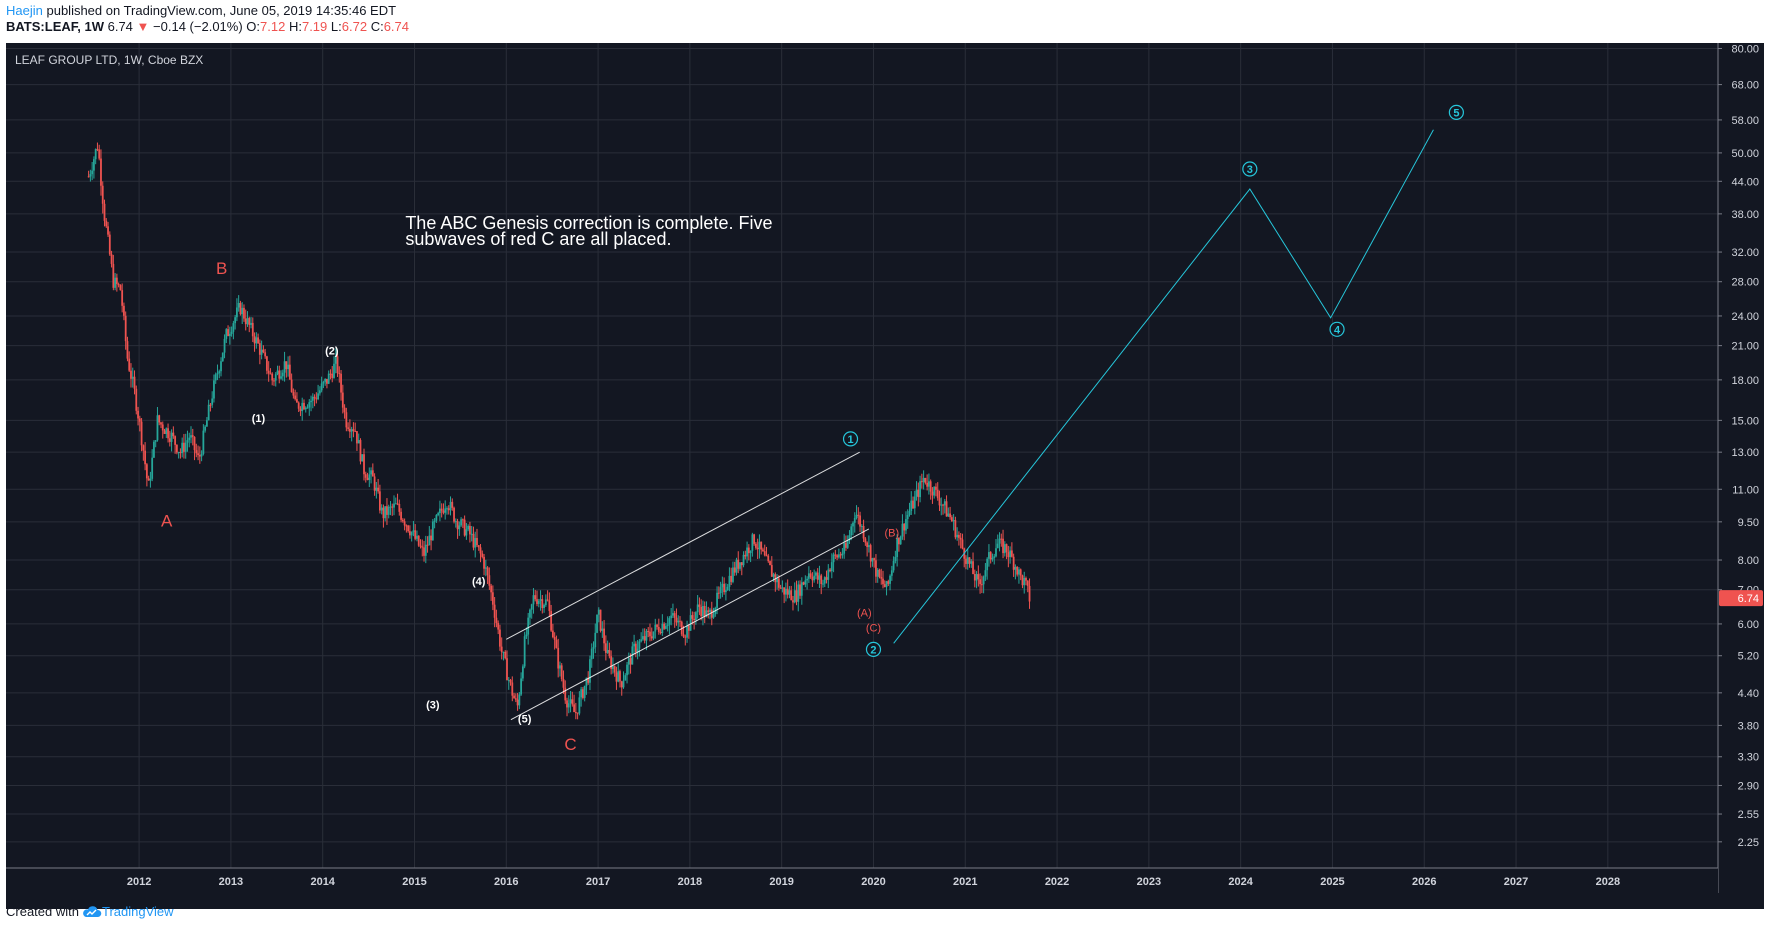 Image resolution: width=1770 pixels, height=929 pixels. Describe the element at coordinates (24, 10) in the screenshot. I see `author-link: Haejin` at that location.